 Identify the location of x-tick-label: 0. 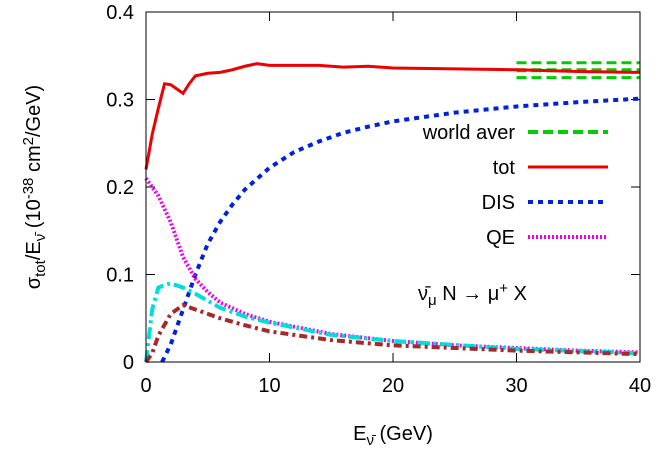
(145, 386).